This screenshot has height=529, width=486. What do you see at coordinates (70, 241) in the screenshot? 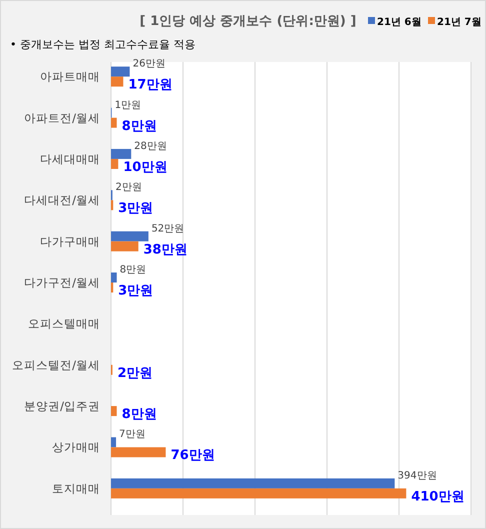
I see `y-tick-label: 다가구매매` at bounding box center [70, 241].